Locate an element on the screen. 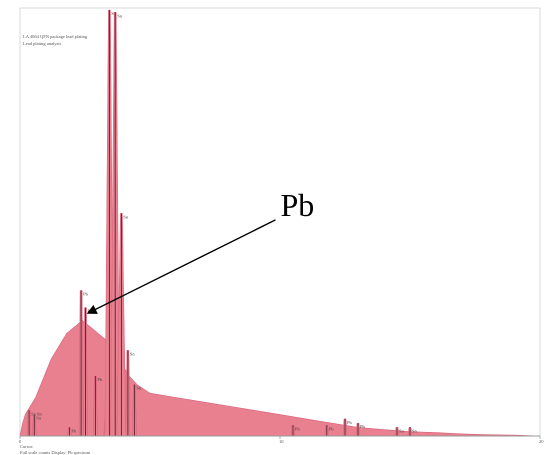  x-tick-label: 20 is located at coordinates (541, 441).